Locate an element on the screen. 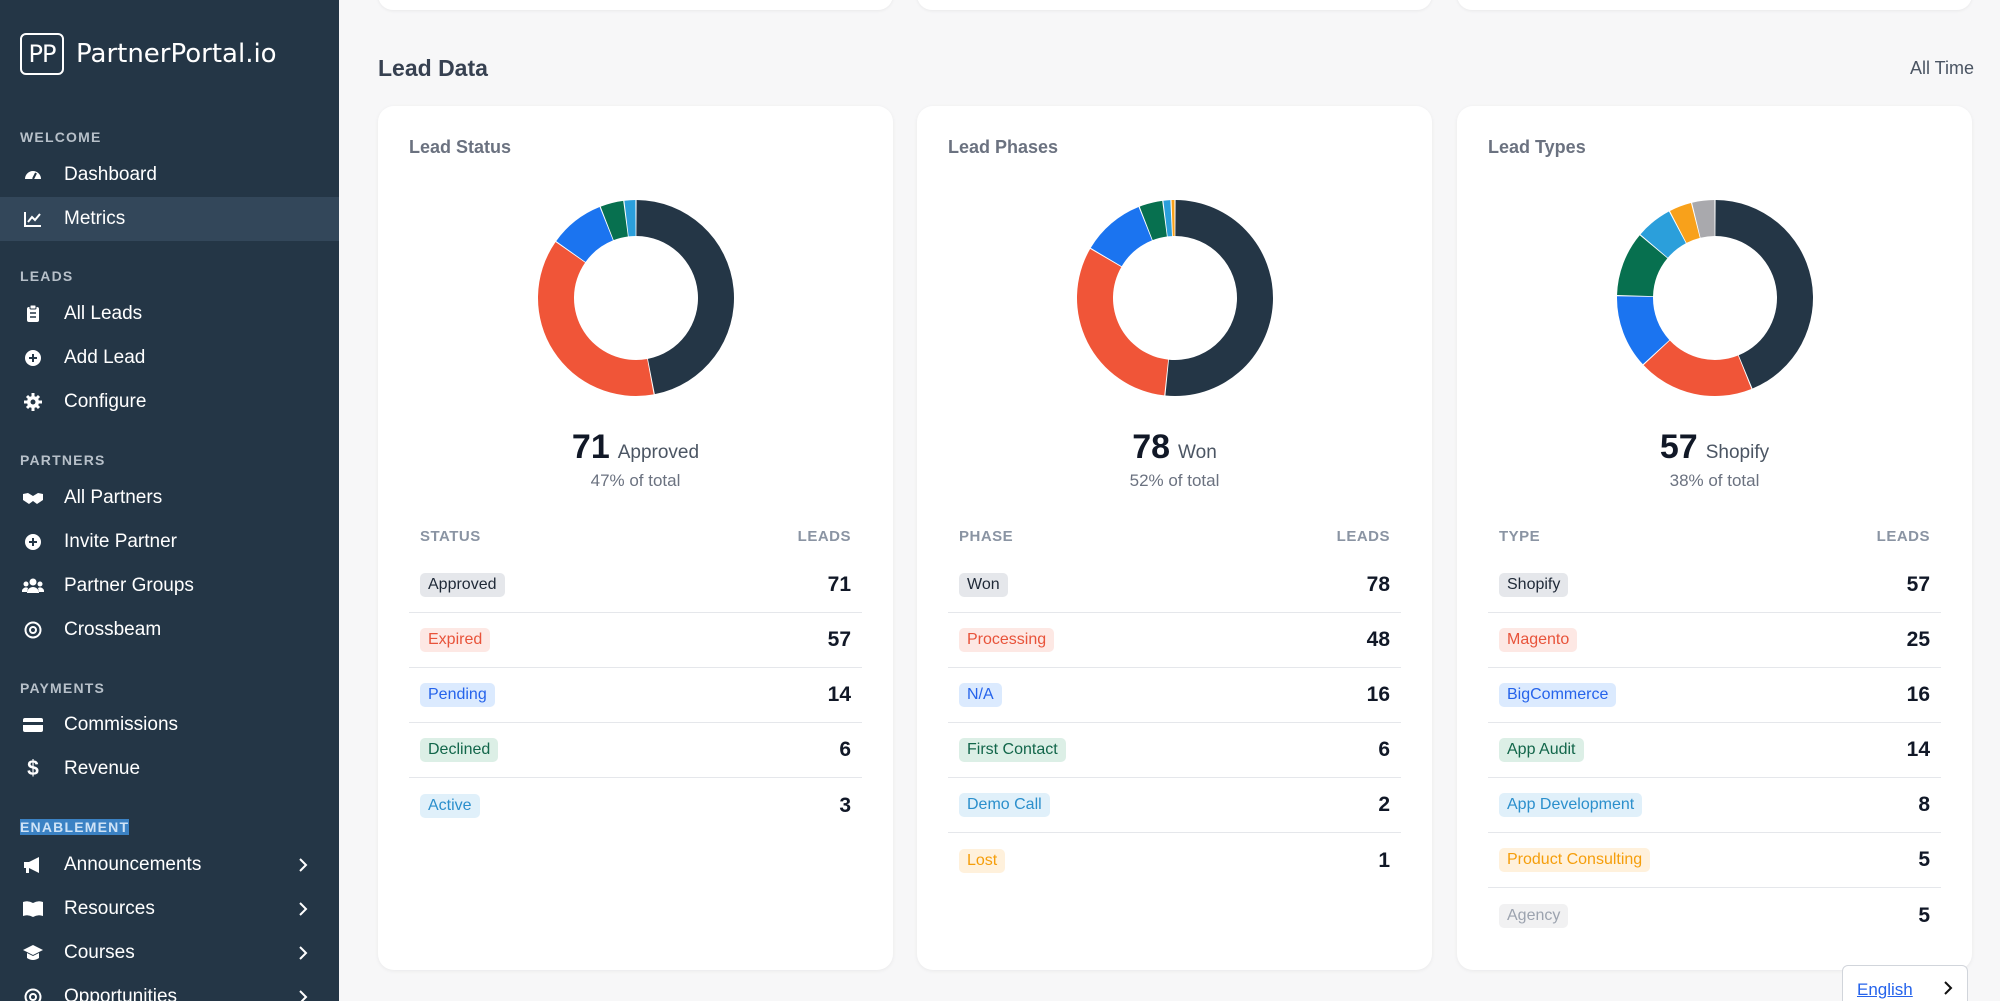 This screenshot has width=2000, height=1001. sidebar-item-configure: Configure is located at coordinates (169, 402).